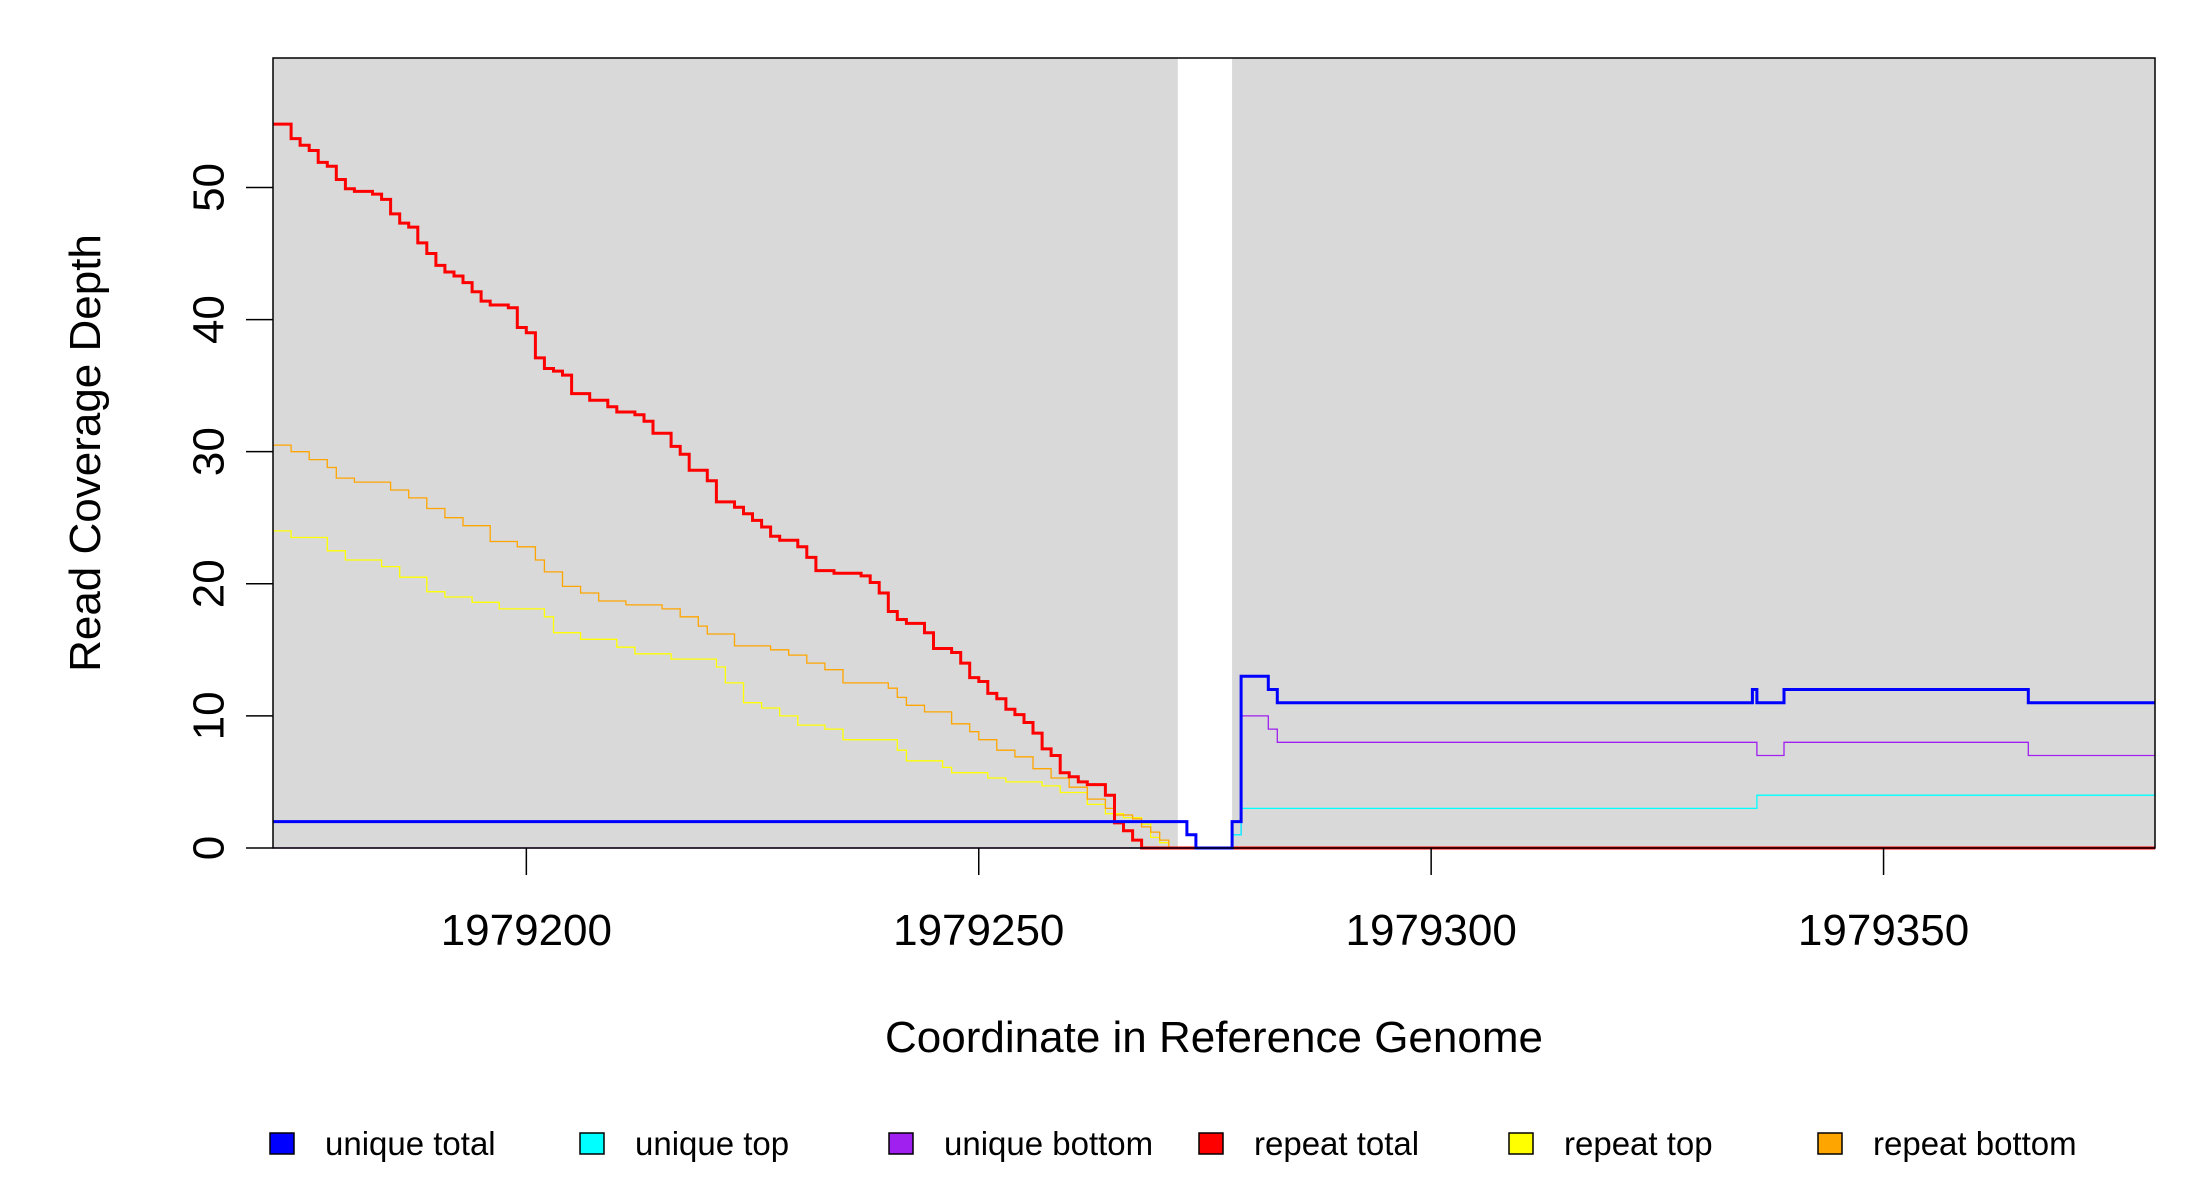 This screenshot has height=1200, width=2200. I want to click on legend-item-repeat-top: repeat top, so click(1610, 1143).